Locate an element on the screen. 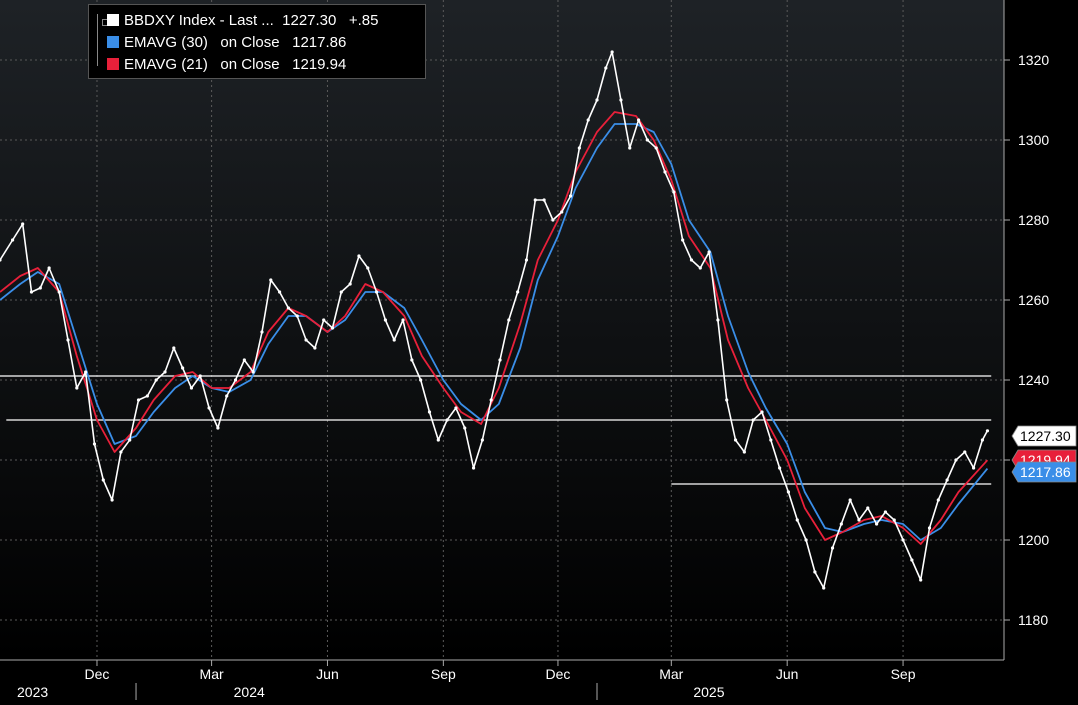 This screenshot has height=705, width=1078. legend-item-ema30: EMAVG (30) on Close 1217.86 is located at coordinates (226, 42).